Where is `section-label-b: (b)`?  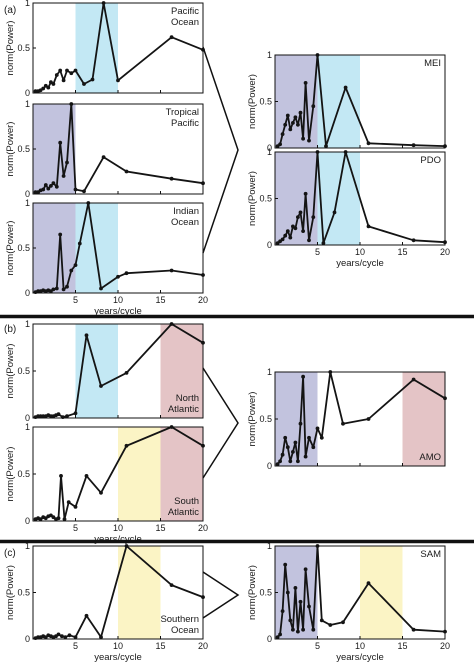
section-label-b: (b) is located at coordinates (10, 329).